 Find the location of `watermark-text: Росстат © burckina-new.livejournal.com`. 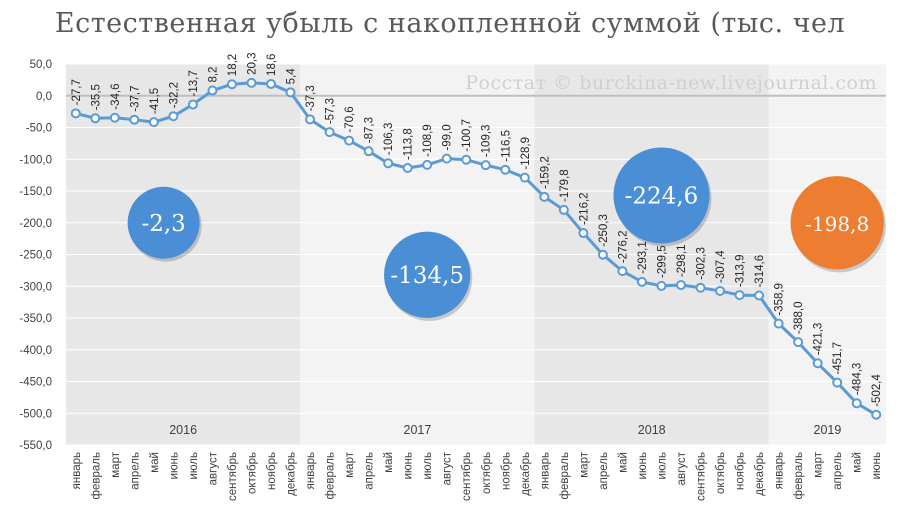

watermark-text: Росстат © burckina-new.livejournal.com is located at coordinates (671, 83).